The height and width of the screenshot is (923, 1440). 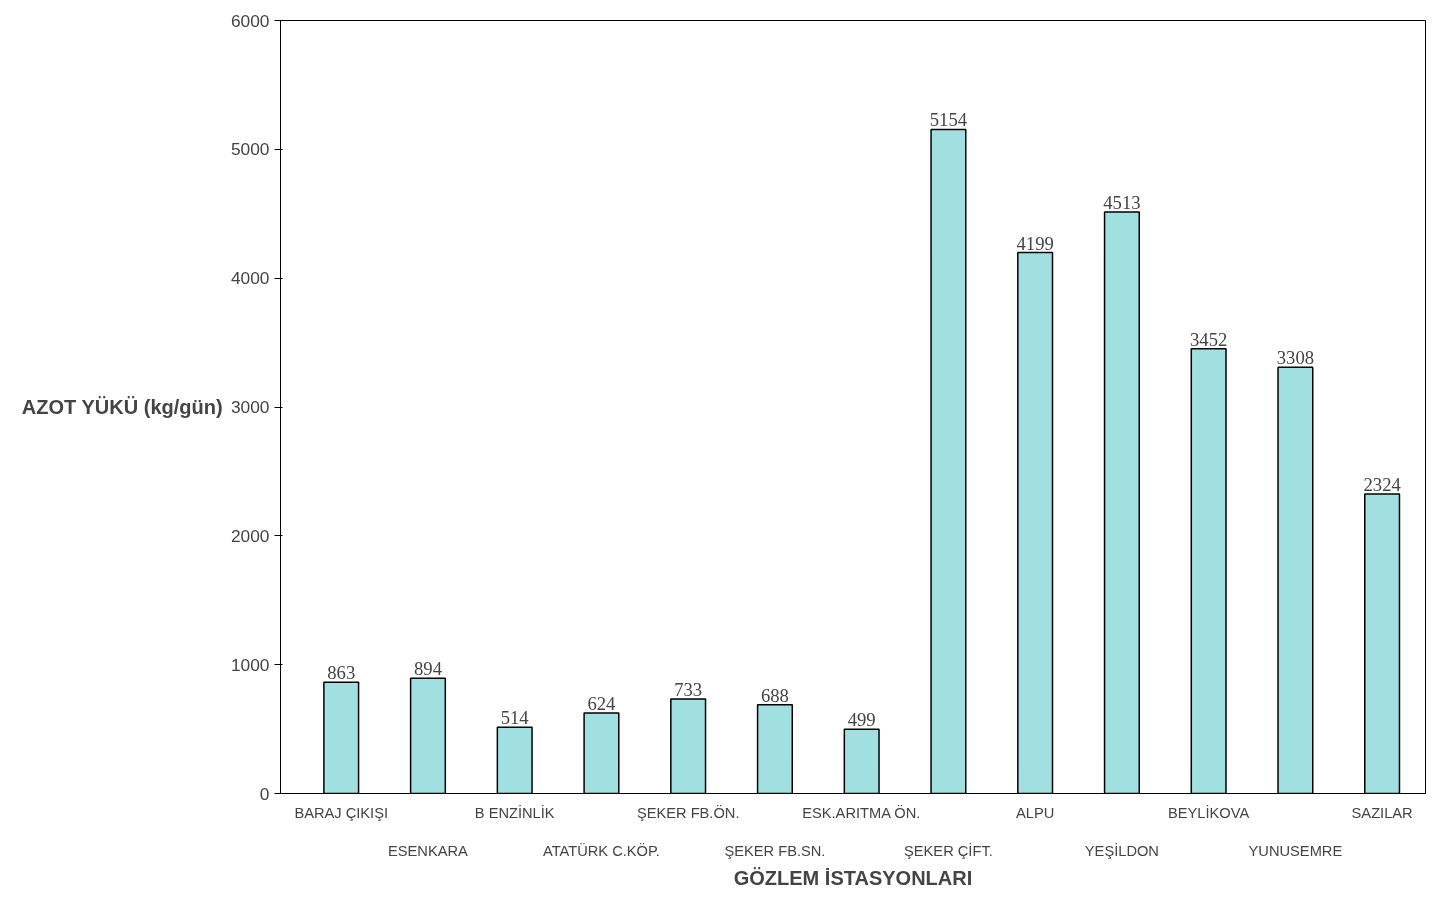 I want to click on data-label: 733, so click(x=688, y=690).